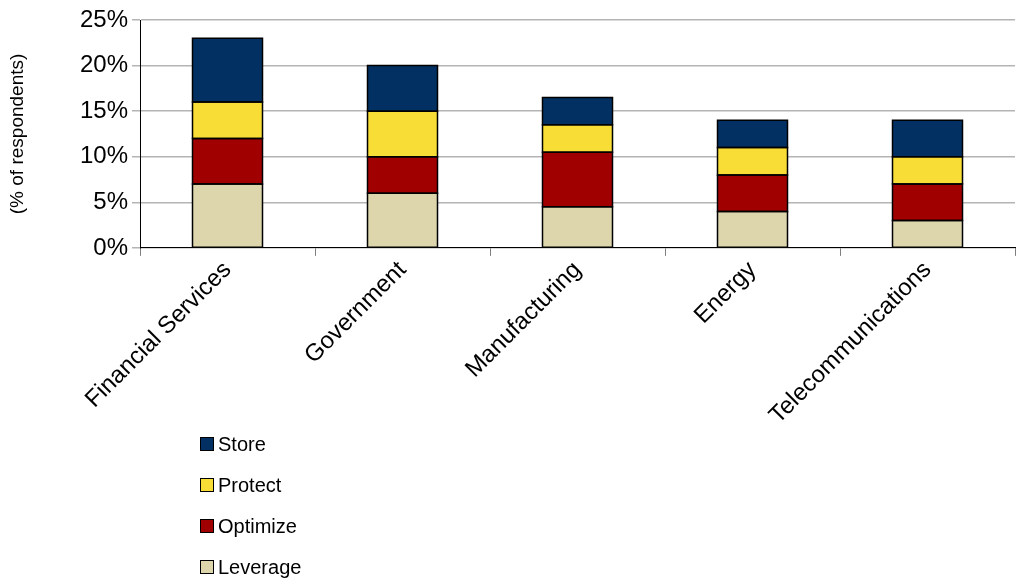 This screenshot has width=1019, height=585. What do you see at coordinates (103, 155) in the screenshot?
I see `y-tick-label: 10%` at bounding box center [103, 155].